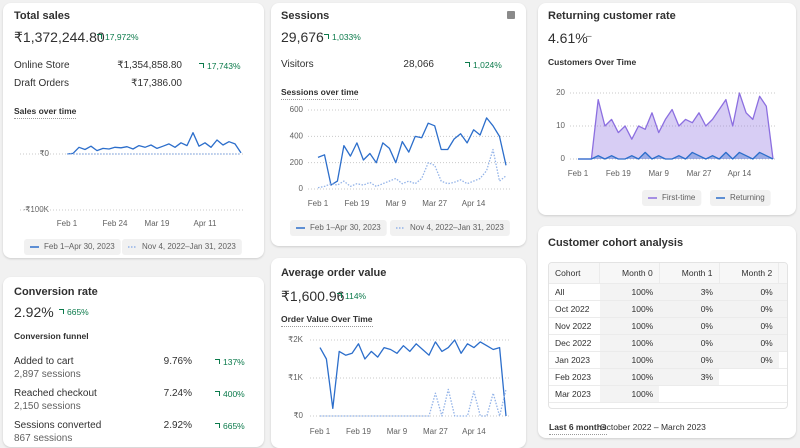 The height and width of the screenshot is (448, 800). I want to click on chart-icon, so click(511, 15).